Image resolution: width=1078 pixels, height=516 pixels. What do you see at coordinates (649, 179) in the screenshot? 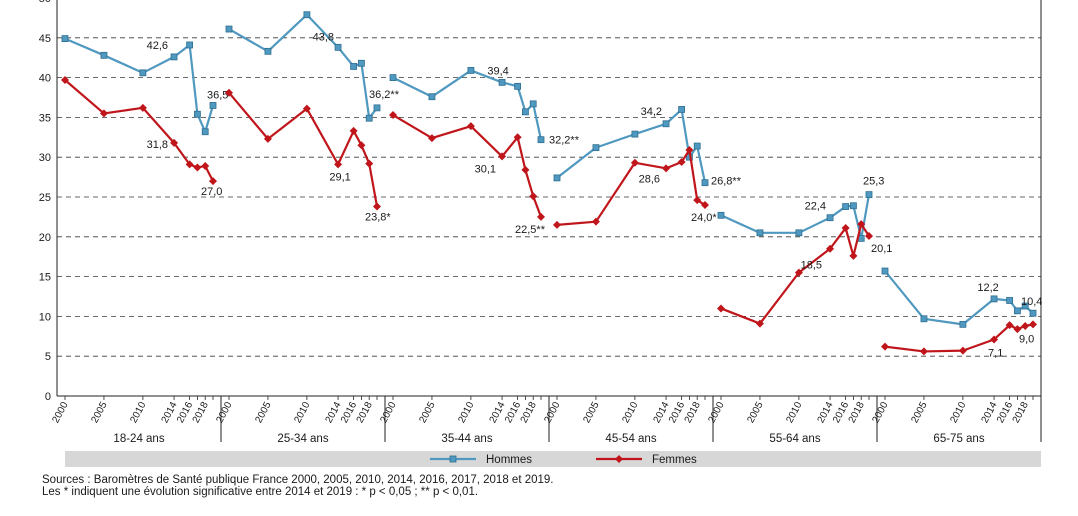
I see `data-label: 28,6` at bounding box center [649, 179].